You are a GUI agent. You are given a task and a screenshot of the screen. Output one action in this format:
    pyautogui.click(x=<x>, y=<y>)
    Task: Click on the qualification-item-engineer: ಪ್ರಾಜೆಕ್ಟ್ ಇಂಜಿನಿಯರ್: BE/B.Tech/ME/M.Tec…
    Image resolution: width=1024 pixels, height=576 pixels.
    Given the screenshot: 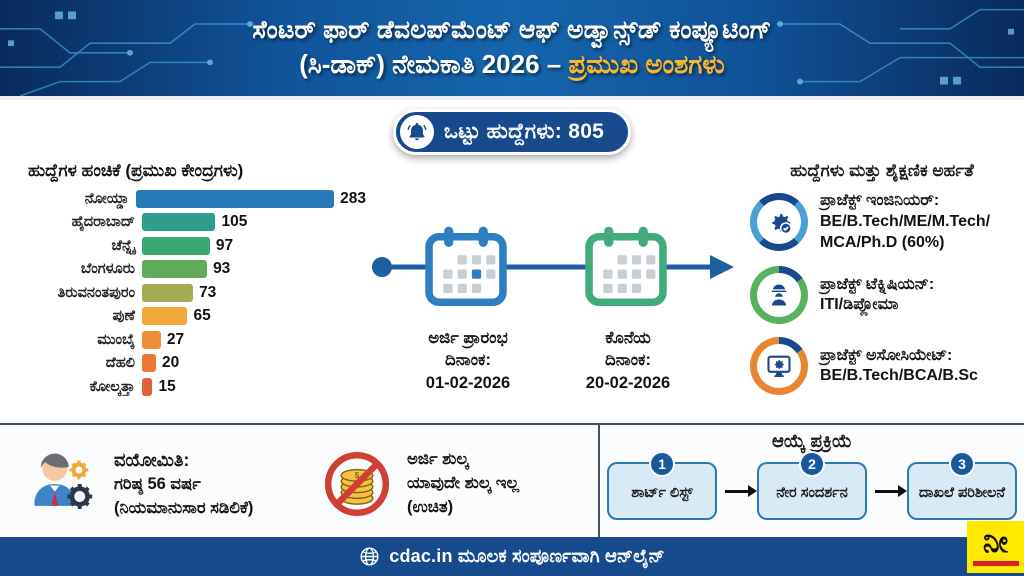 What is the action you would take?
    pyautogui.click(x=882, y=222)
    